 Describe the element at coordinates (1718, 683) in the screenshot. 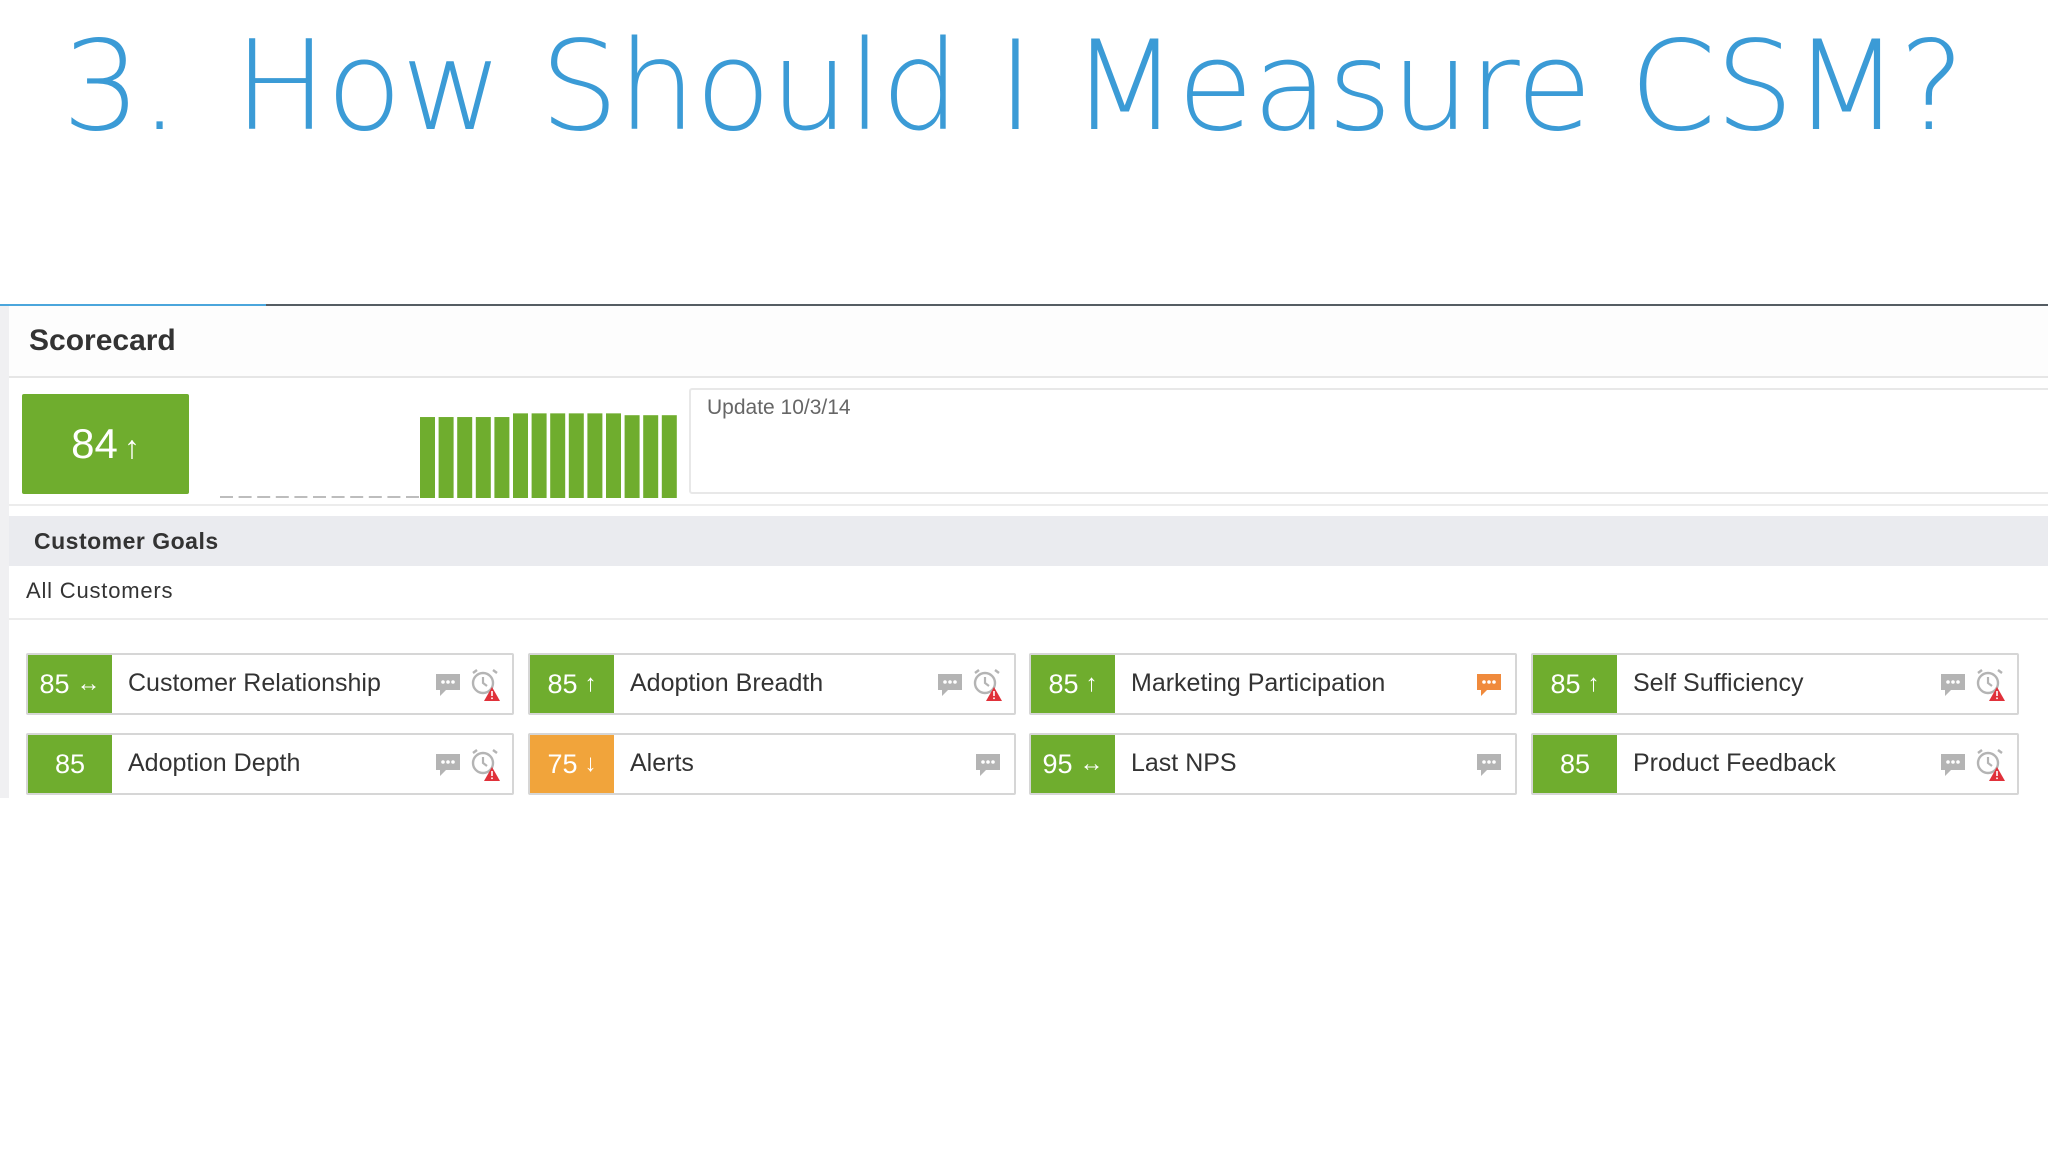

I see `goal-label: Self Sufficiency` at that location.